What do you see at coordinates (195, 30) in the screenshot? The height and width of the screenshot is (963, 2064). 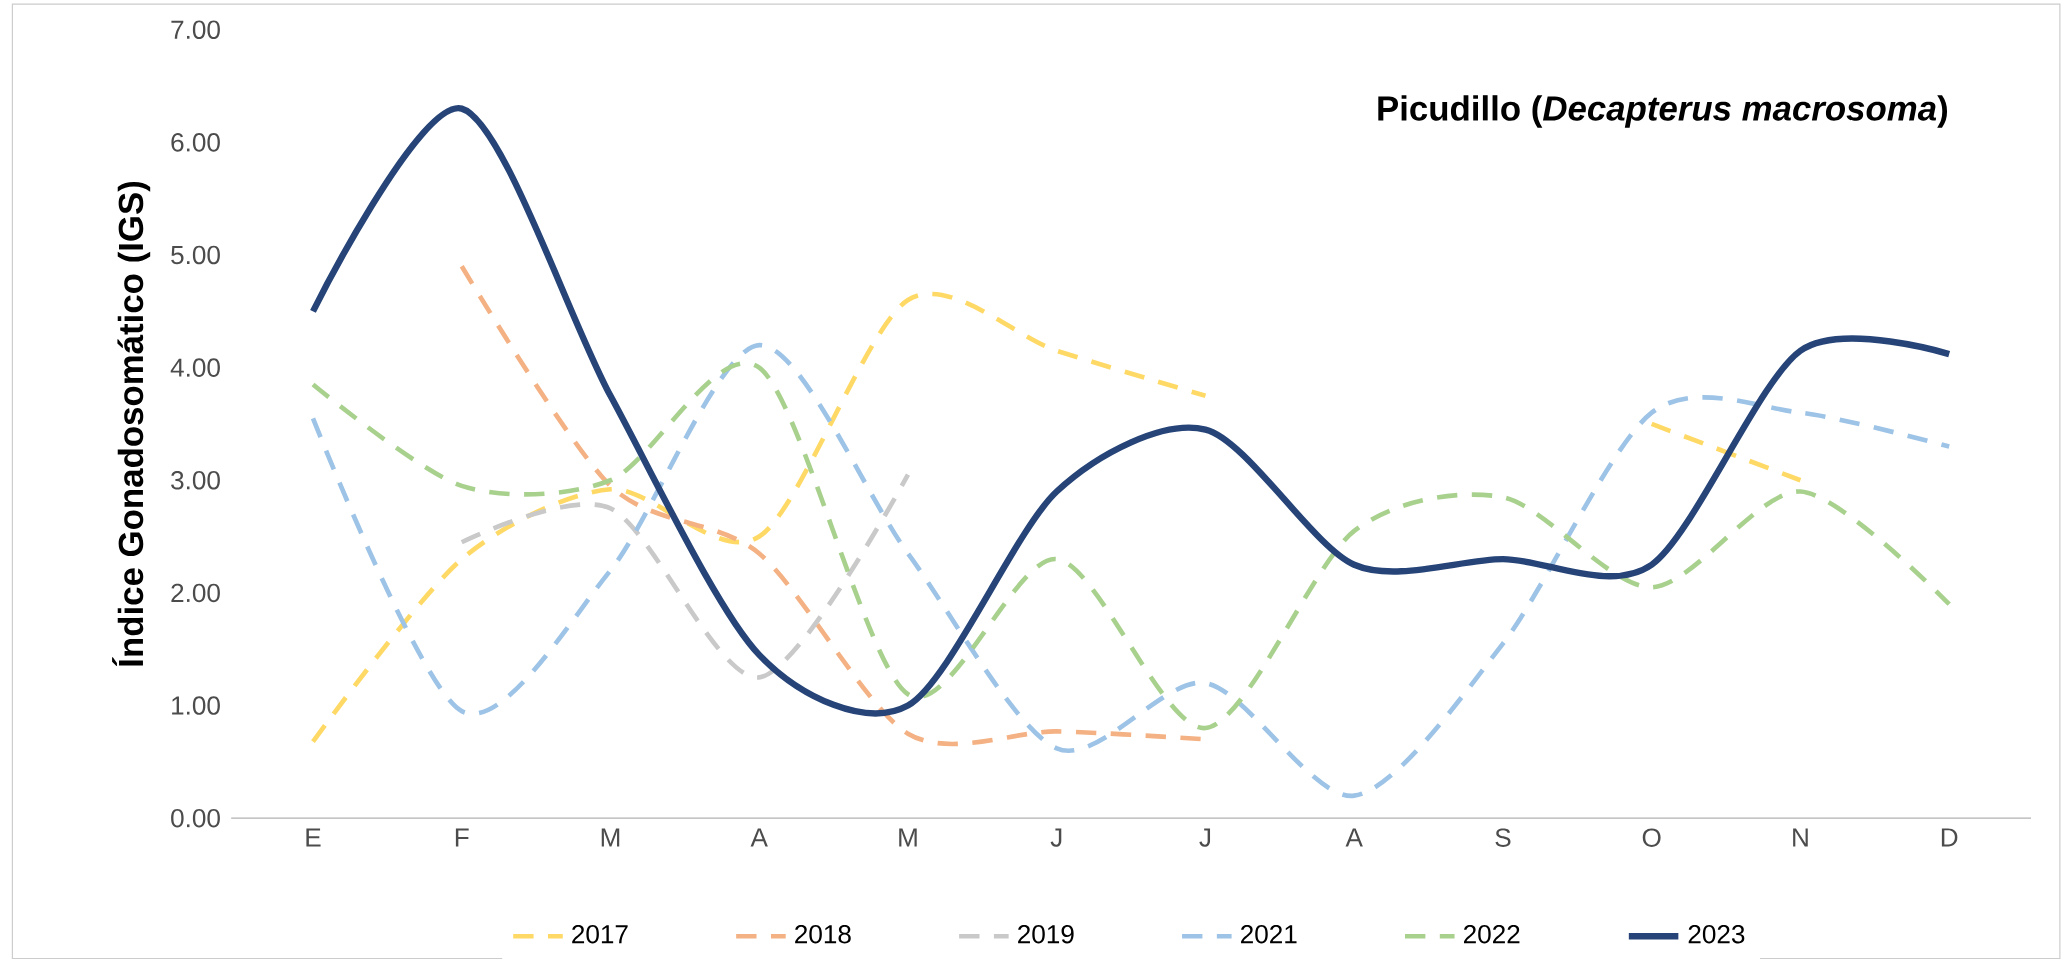 I see `y-tick-label: 7.00` at bounding box center [195, 30].